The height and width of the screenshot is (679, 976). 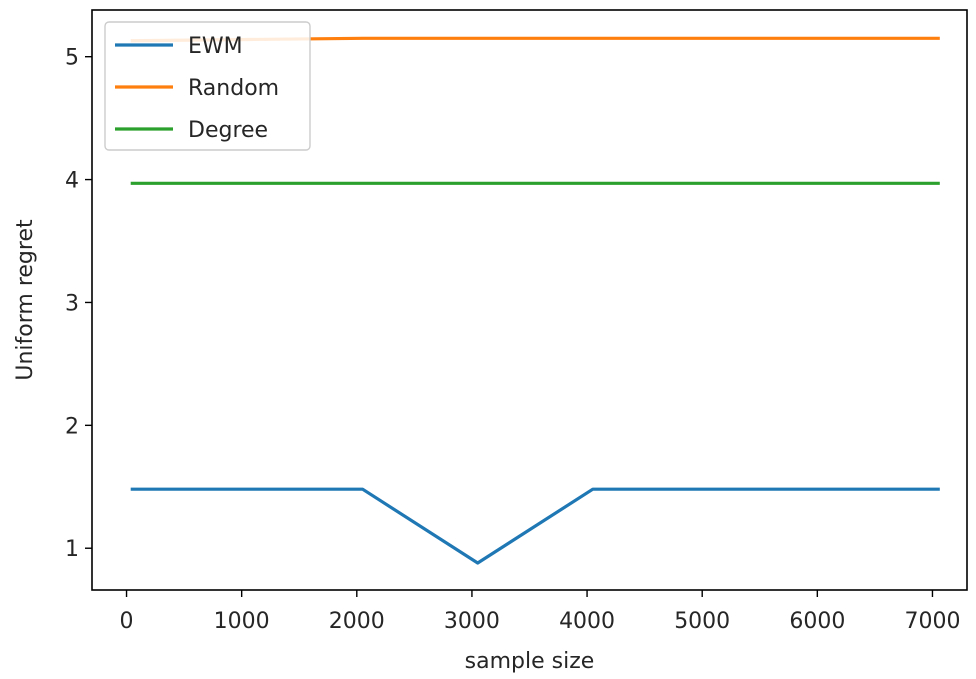 I want to click on x-tick-label: 1000, so click(x=242, y=621).